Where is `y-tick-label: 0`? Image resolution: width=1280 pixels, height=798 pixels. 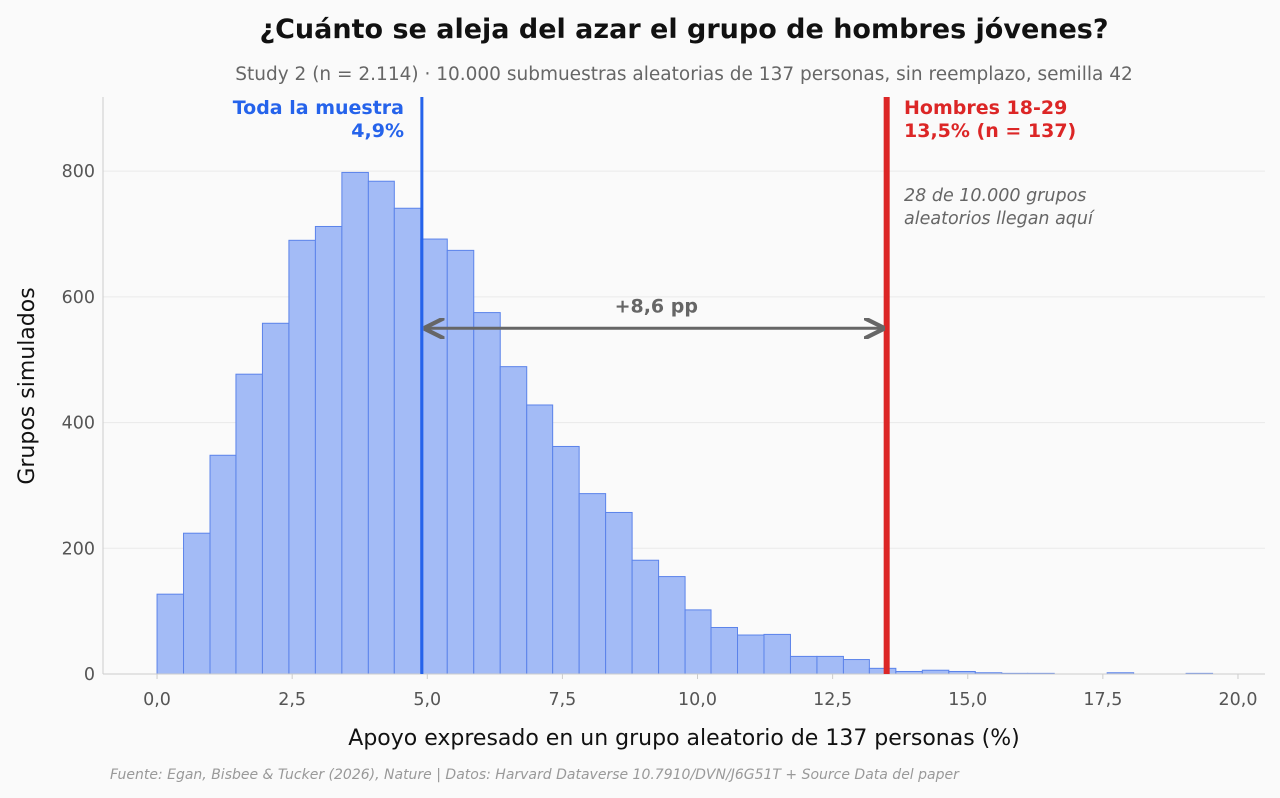 y-tick-label: 0 is located at coordinates (89, 675).